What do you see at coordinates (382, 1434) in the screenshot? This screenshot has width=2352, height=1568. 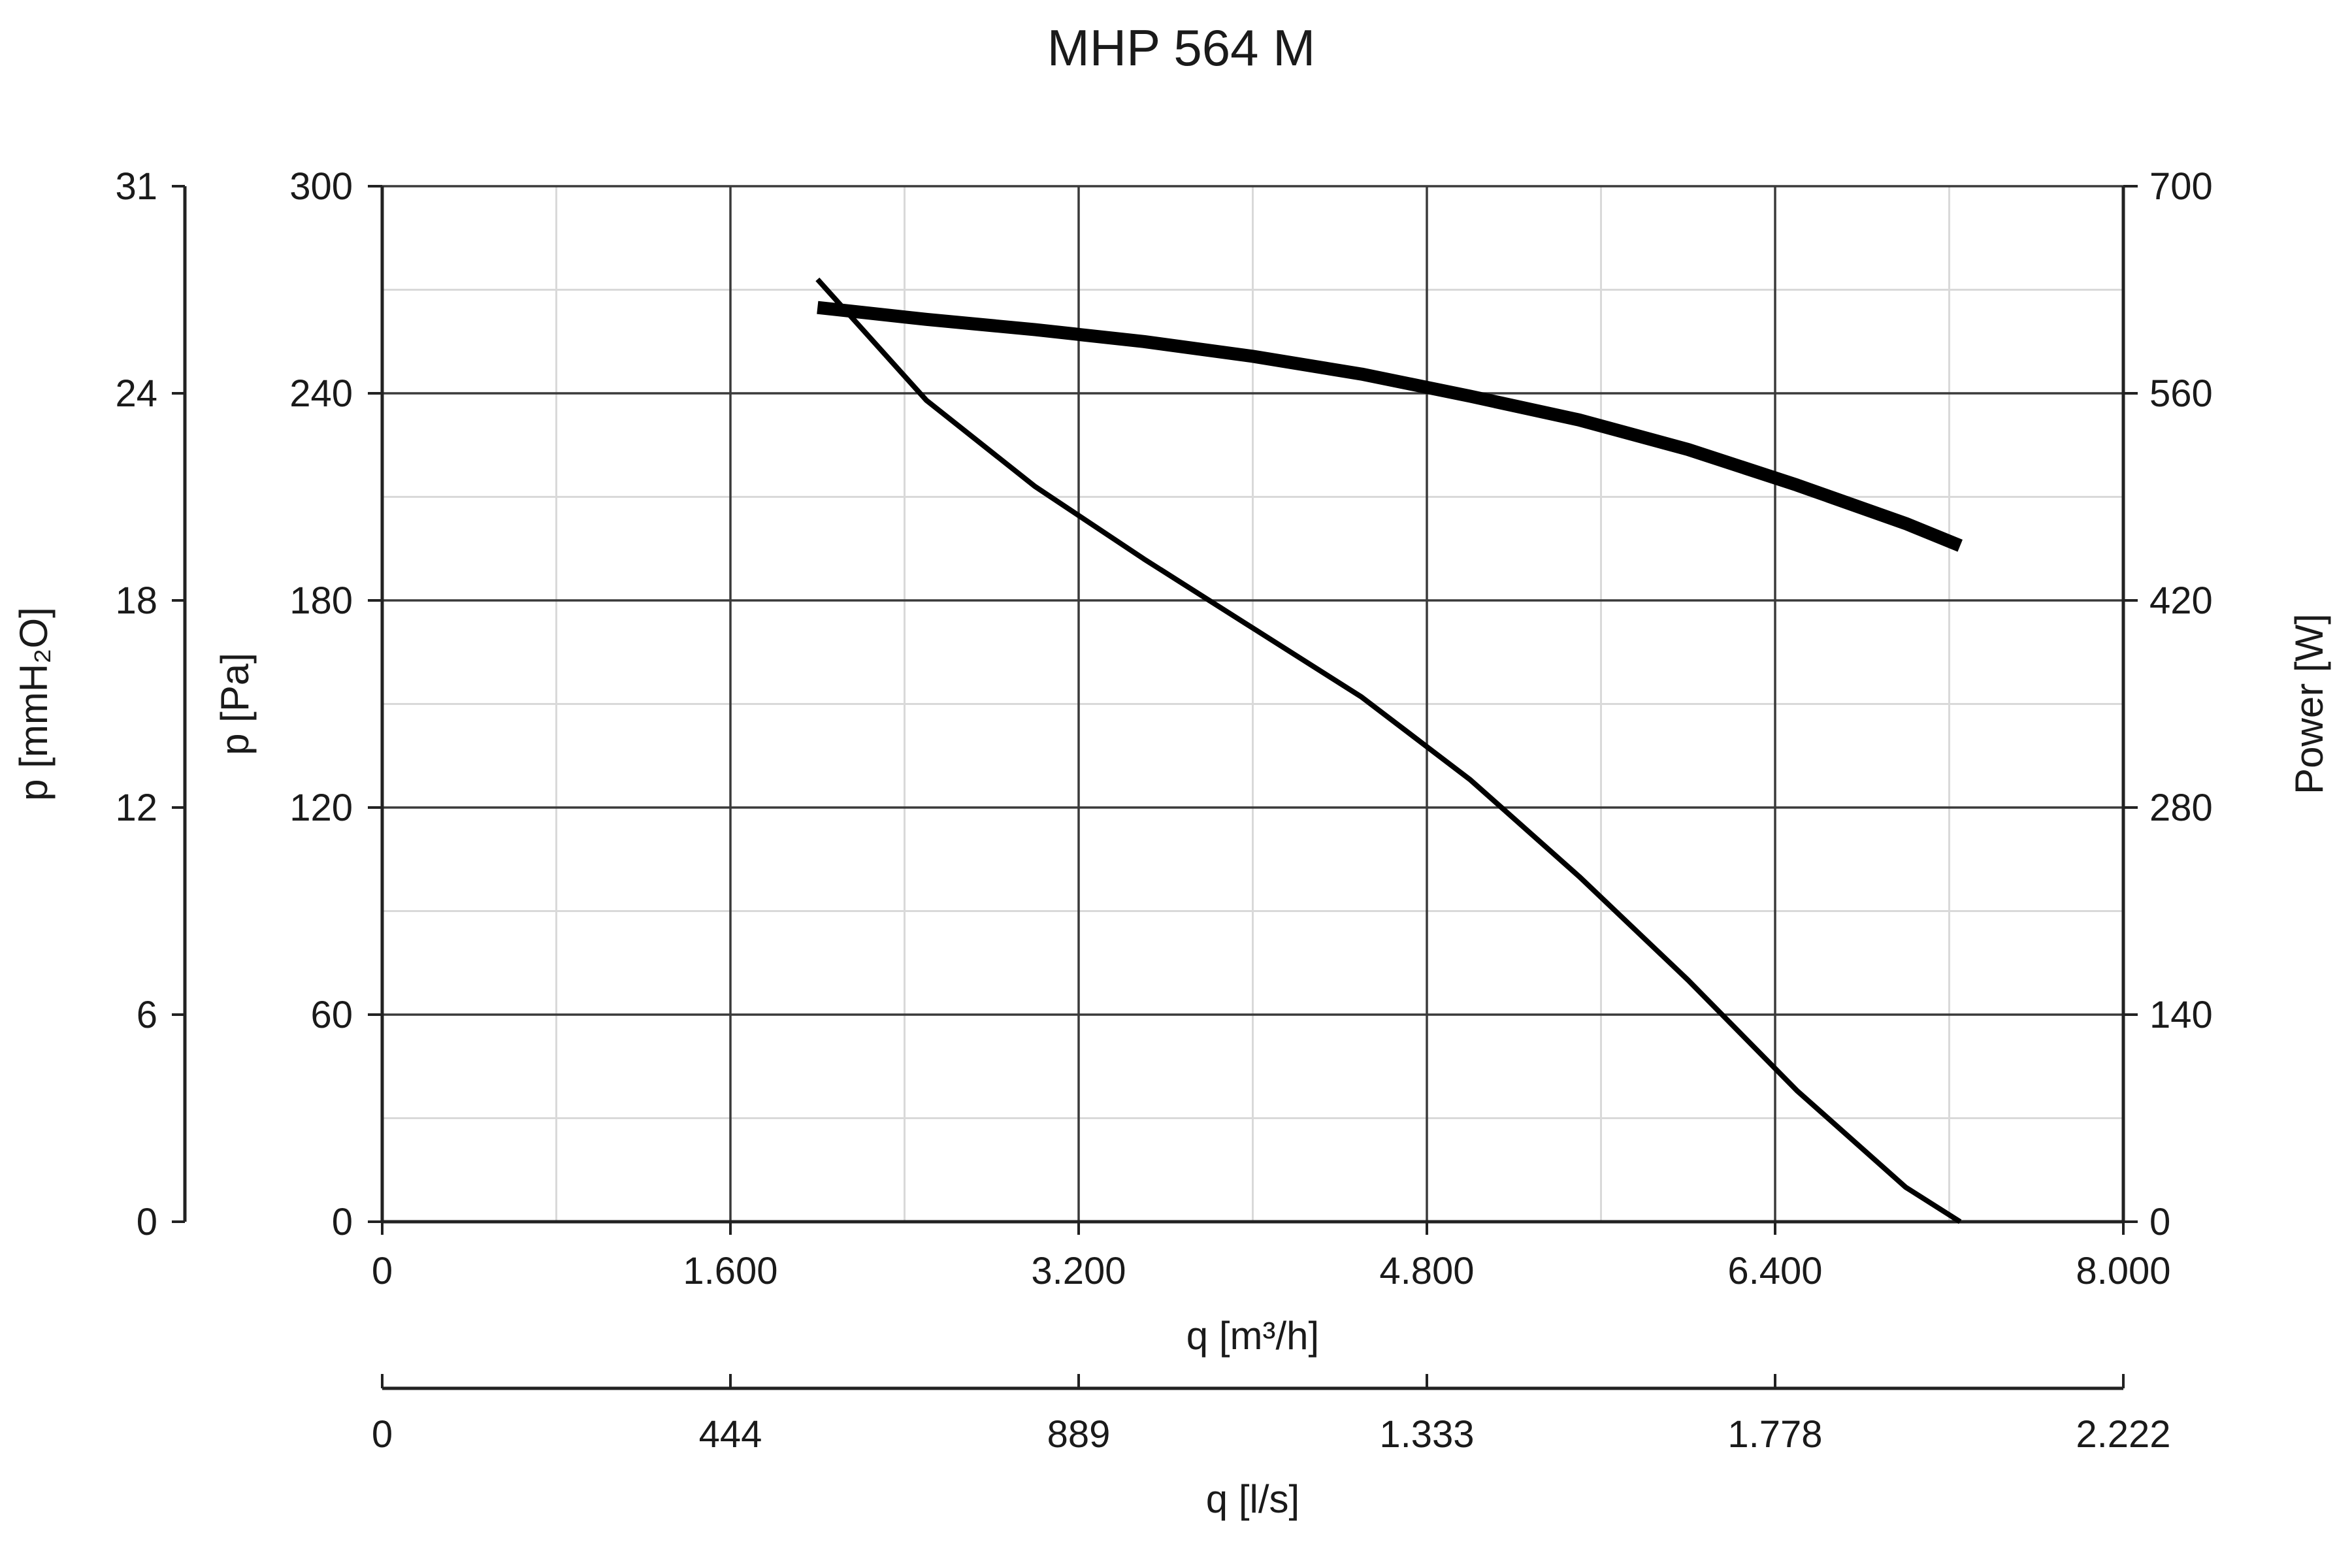 I see `tick-label-x-ls: 0` at bounding box center [382, 1434].